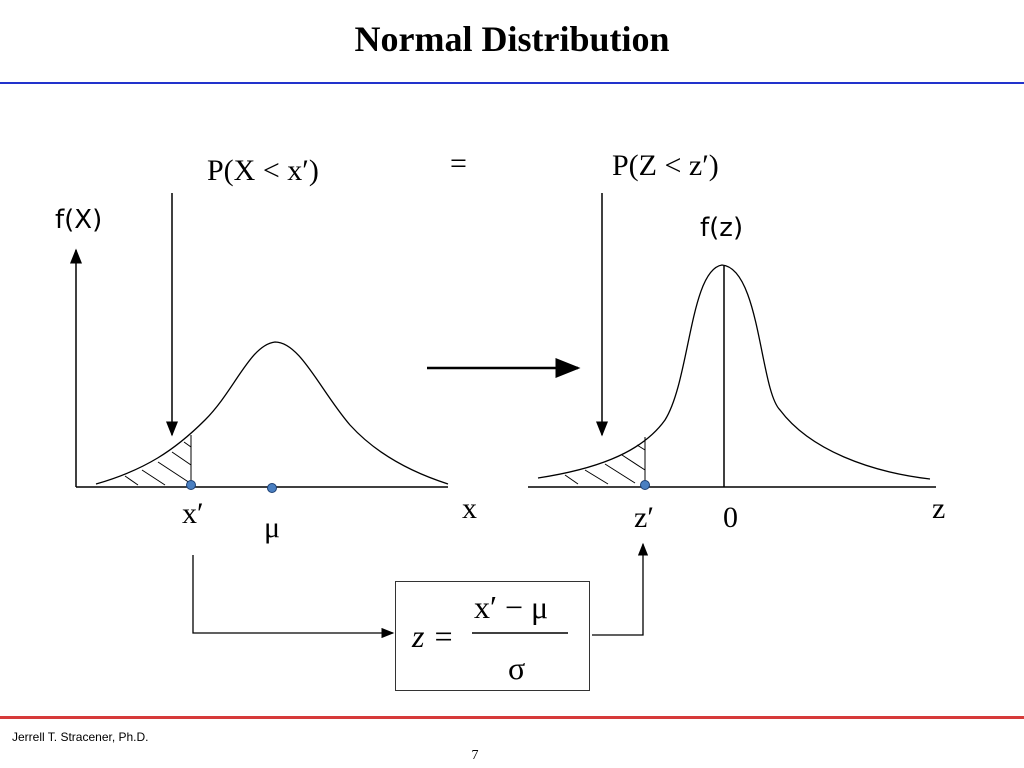  What do you see at coordinates (645, 485) in the screenshot?
I see `zprime-marker` at bounding box center [645, 485].